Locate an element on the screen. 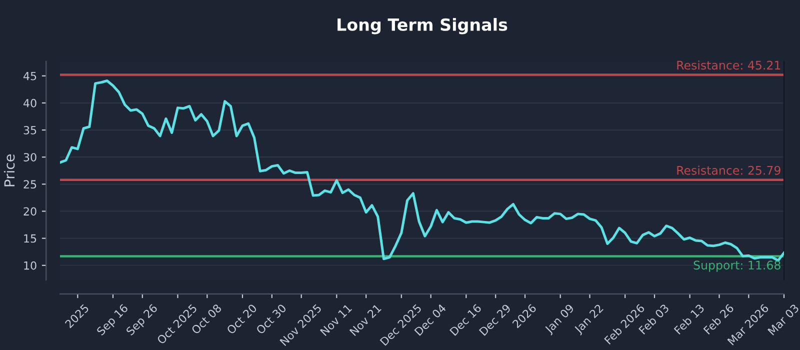 The height and width of the screenshot is (350, 800). ref-line-label: Resistance: 25.79 is located at coordinates (728, 170).